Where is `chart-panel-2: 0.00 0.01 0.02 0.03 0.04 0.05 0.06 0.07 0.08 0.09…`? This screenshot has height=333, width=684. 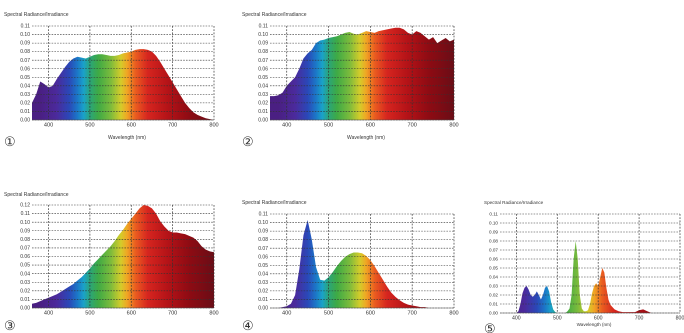 chart-panel-2: 0.00 0.01 0.02 0.03 0.04 0.05 0.06 0.07 0.08 0.09… is located at coordinates (350, 80).